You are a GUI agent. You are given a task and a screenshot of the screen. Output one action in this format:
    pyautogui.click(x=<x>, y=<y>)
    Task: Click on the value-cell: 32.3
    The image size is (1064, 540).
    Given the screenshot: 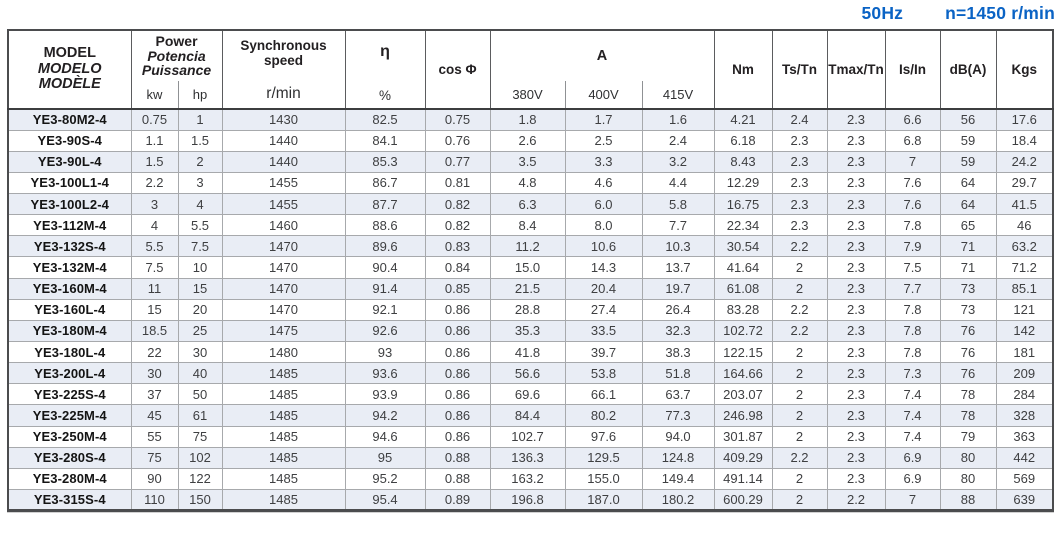 What is the action you would take?
    pyautogui.click(x=678, y=331)
    